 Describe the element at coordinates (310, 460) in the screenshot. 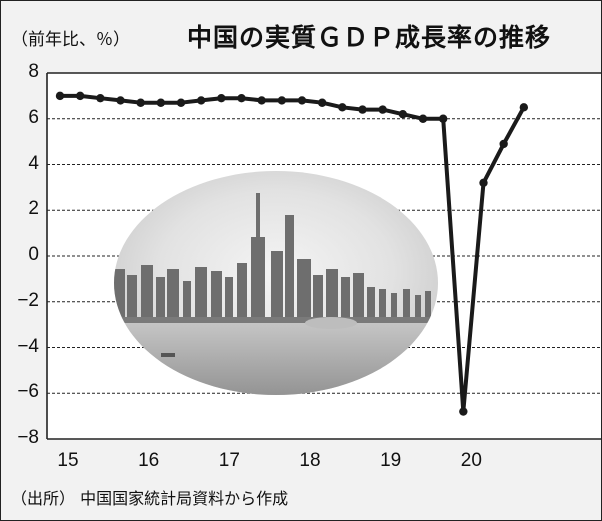

I see `x-tick-label: 18` at that location.